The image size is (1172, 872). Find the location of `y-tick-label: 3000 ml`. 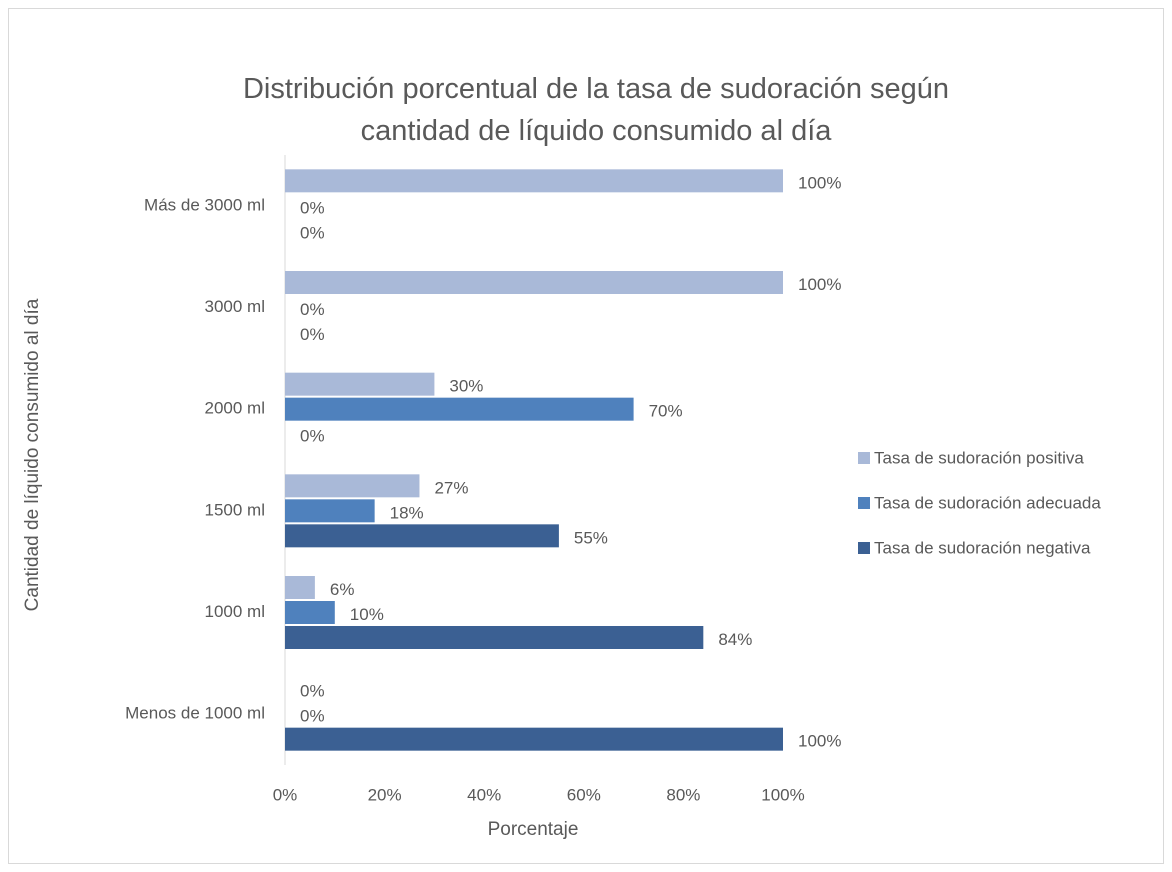

y-tick-label: 3000 ml is located at coordinates (235, 306).